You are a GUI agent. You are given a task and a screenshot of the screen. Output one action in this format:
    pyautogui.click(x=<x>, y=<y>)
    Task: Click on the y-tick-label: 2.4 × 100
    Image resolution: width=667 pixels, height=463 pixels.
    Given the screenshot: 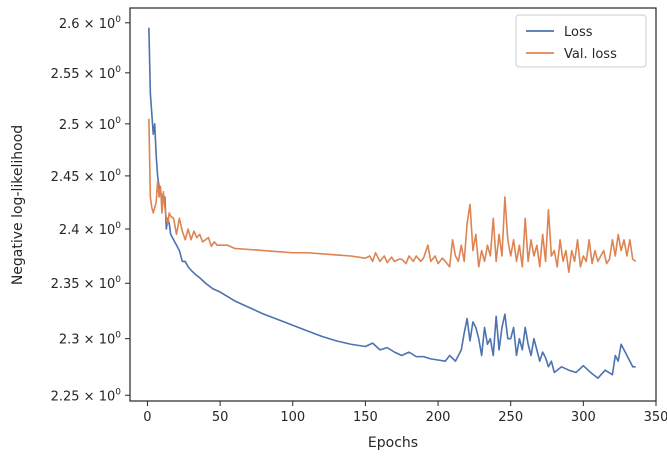 What is the action you would take?
    pyautogui.click(x=90, y=229)
    